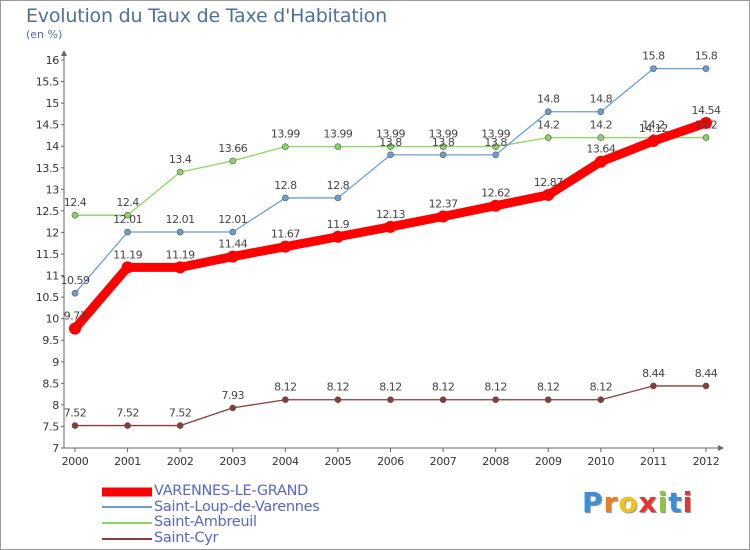 This screenshot has width=750, height=550. Describe the element at coordinates (548, 99) in the screenshot. I see `data-label: 14.8` at that location.